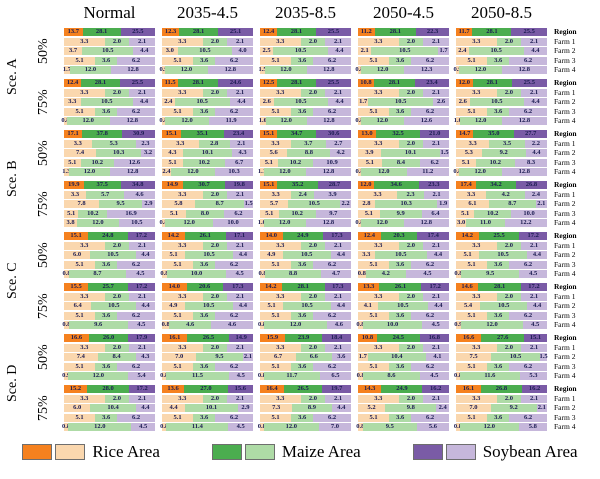 The image size is (600, 479). Describe the element at coordinates (266, 102) in the screenshot. I see `segment-value: 2.6` at that location.